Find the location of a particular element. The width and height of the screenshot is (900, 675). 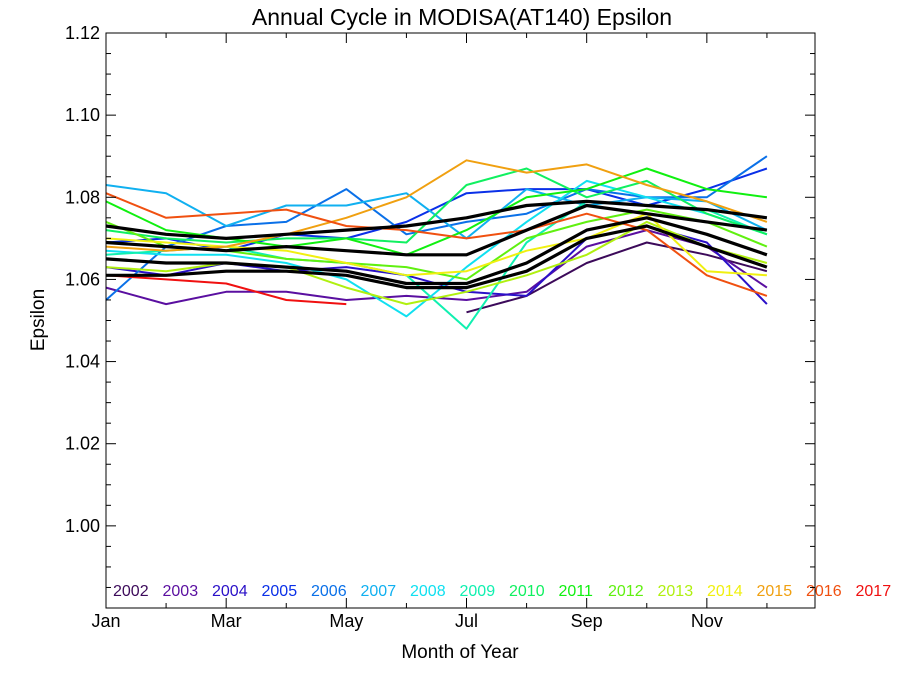

x-tick-label: Jul is located at coordinates (466, 621).